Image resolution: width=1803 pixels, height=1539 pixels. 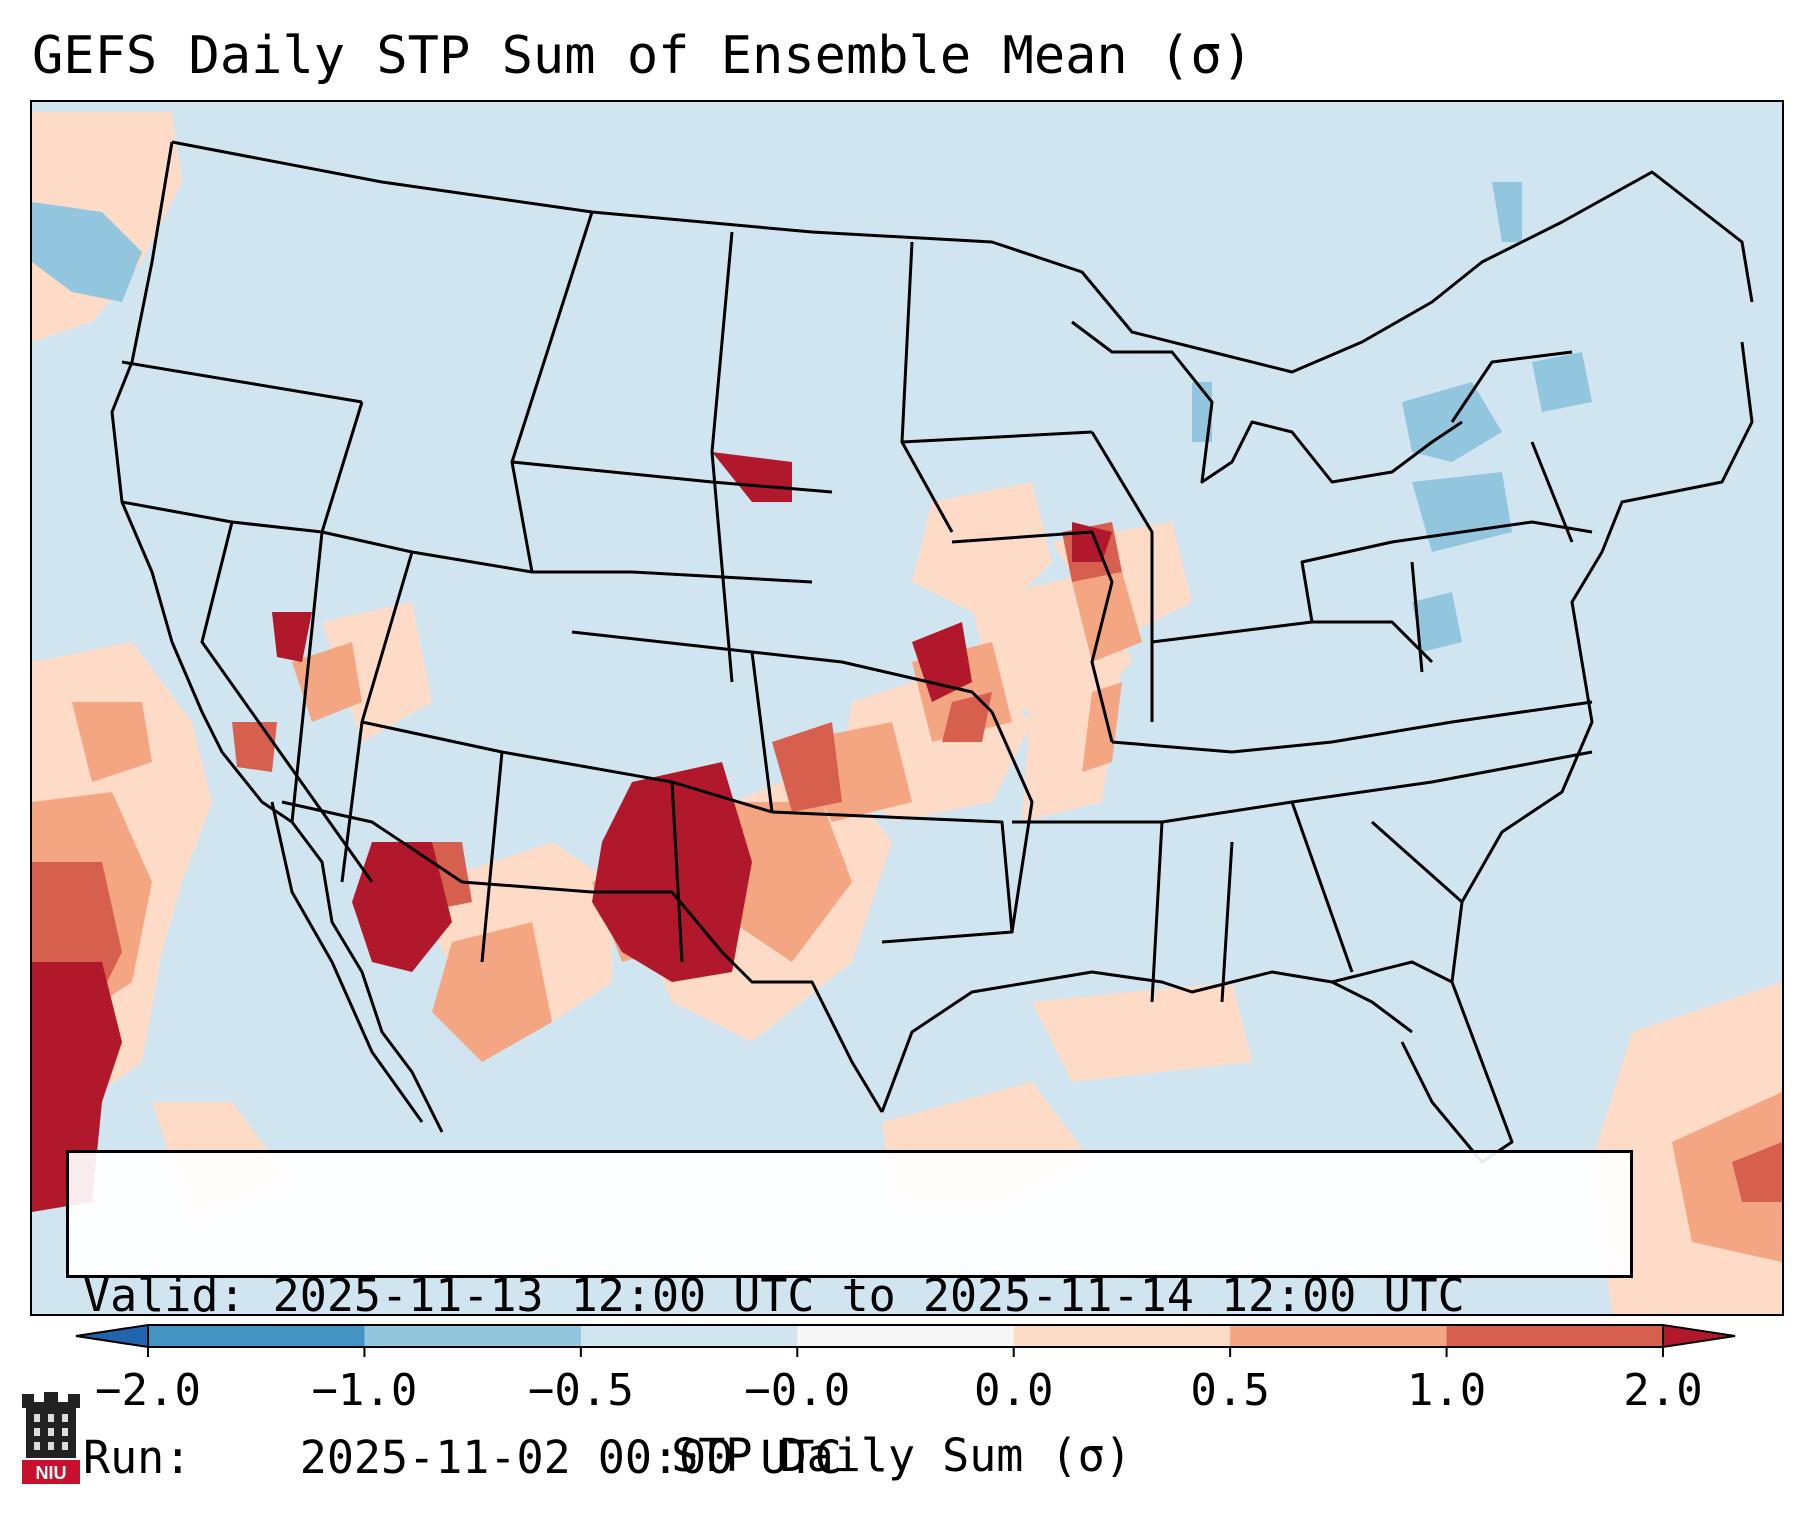 What do you see at coordinates (112, 1336) in the screenshot?
I see `colorbar-extend-low` at bounding box center [112, 1336].